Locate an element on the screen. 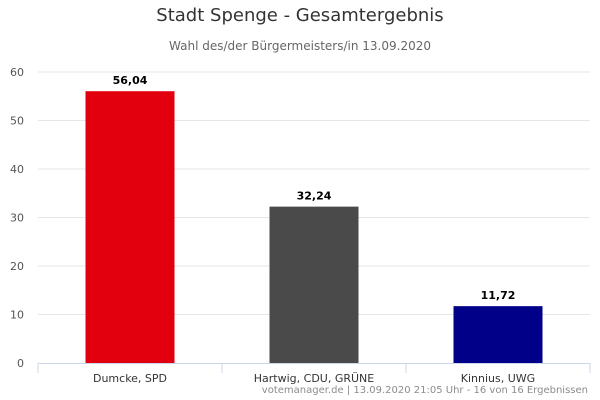  chart-title: Stadt Spenge - Gesamtergebnis is located at coordinates (300, 15).